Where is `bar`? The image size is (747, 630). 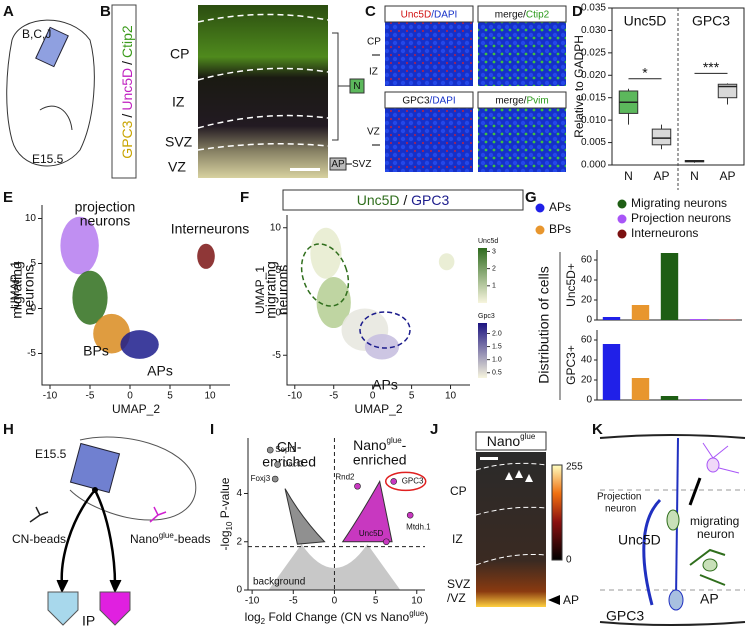
bar is located at coordinates (698, 319).